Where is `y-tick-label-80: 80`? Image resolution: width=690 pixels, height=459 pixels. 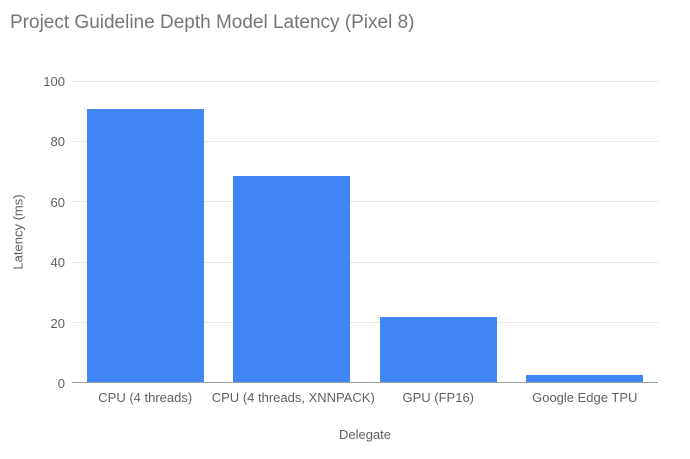
y-tick-label-80: 80 is located at coordinates (57, 142).